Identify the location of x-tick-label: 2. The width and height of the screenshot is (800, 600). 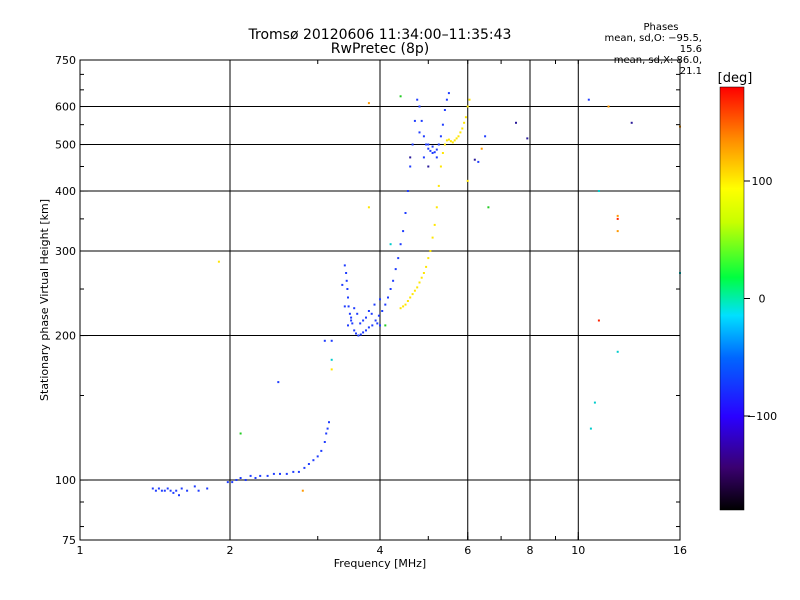
(230, 550).